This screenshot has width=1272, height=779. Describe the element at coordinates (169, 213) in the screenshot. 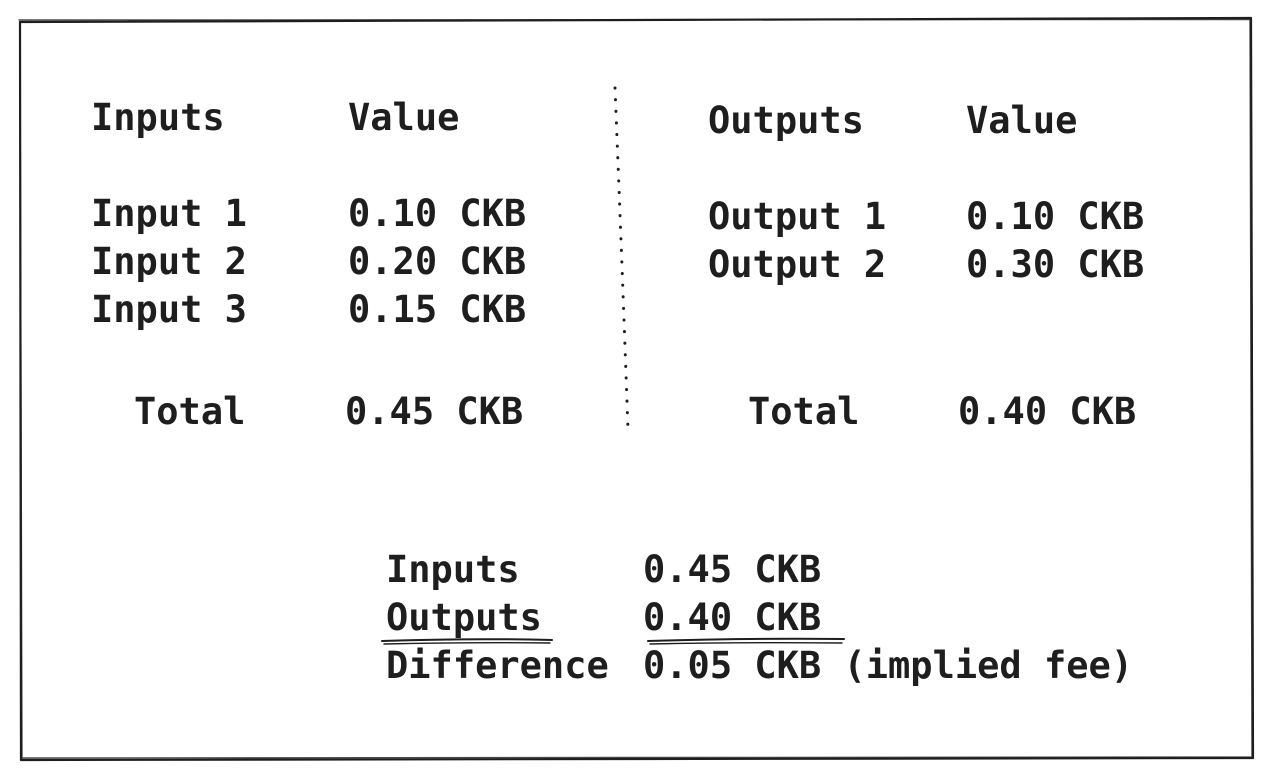

I see `input-row-name: Input 1` at that location.